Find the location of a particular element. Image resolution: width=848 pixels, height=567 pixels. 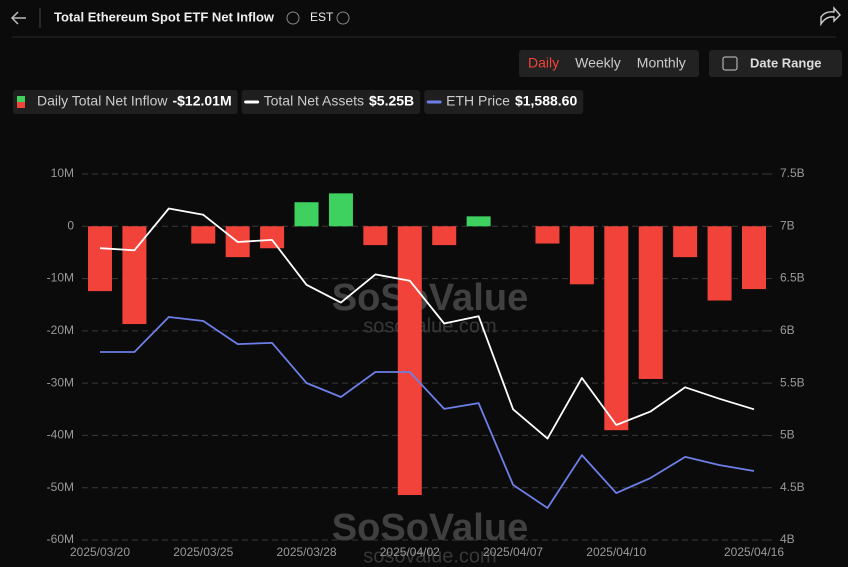

title: Total Ethereum Spot ETF Net Inflow is located at coordinates (164, 16).